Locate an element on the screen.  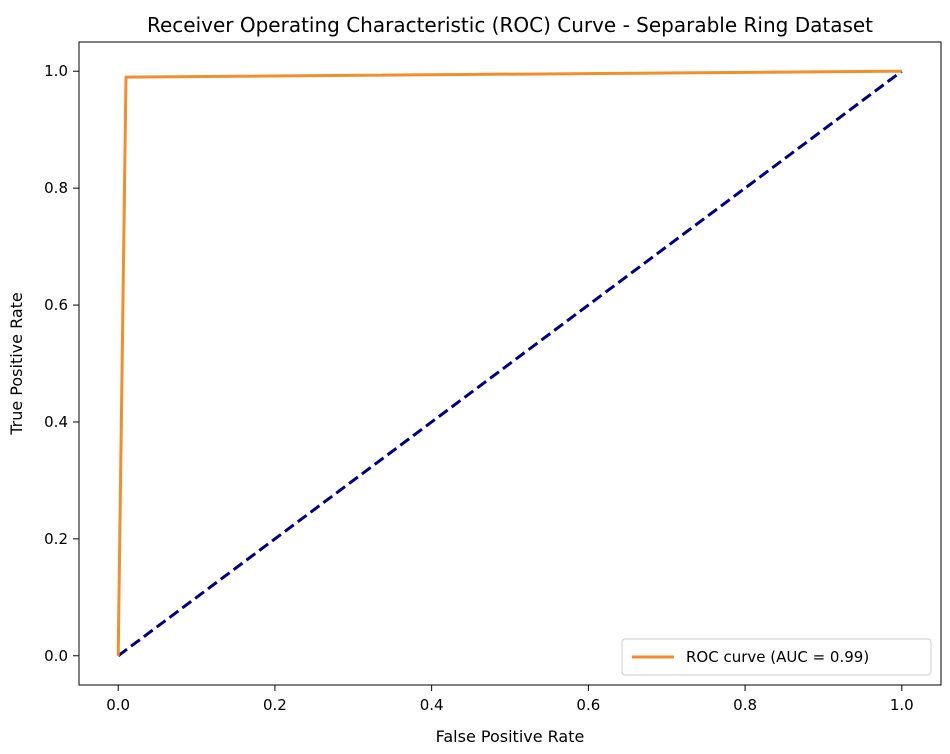
x-tick-label: 1.0 is located at coordinates (902, 705).